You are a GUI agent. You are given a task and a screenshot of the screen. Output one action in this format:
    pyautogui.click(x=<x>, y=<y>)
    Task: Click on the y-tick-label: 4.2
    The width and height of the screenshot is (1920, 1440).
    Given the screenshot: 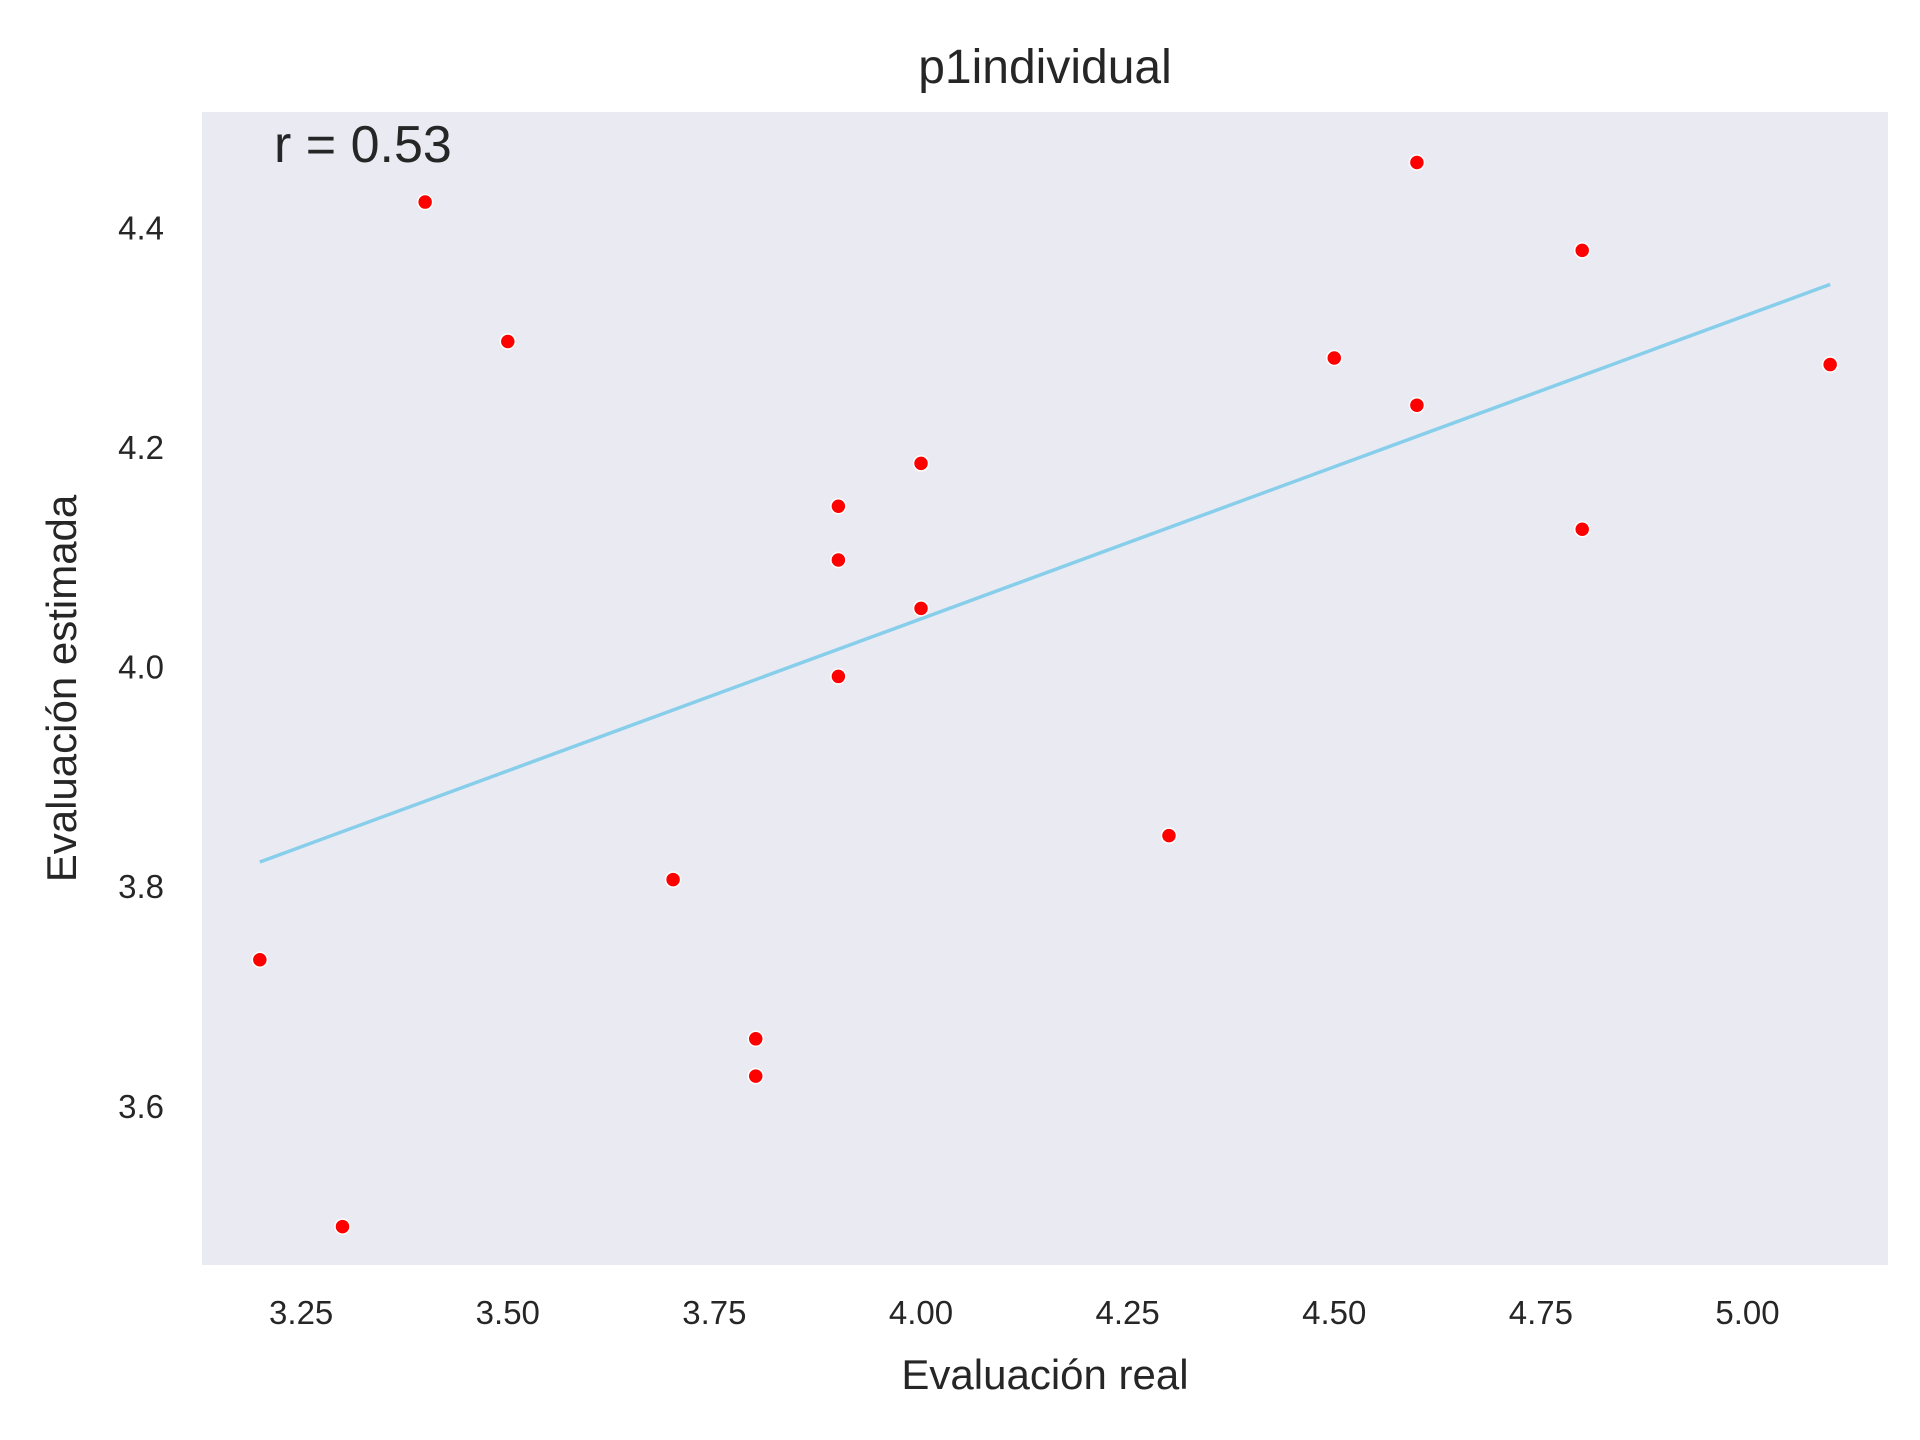 What is the action you would take?
    pyautogui.click(x=141, y=447)
    